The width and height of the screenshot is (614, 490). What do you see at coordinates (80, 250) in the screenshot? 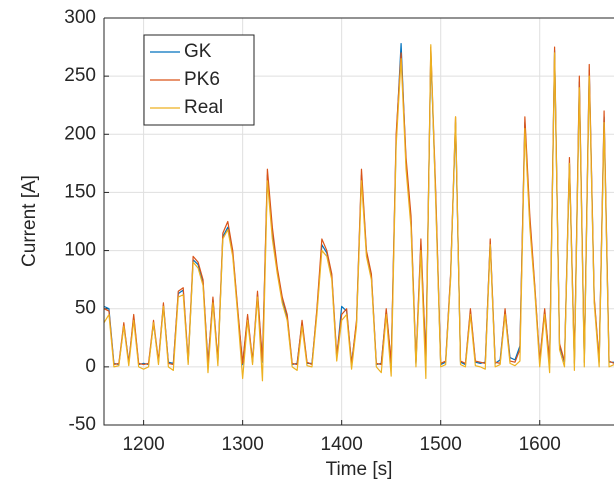
I see `y-tick-label: 100` at bounding box center [80, 250].